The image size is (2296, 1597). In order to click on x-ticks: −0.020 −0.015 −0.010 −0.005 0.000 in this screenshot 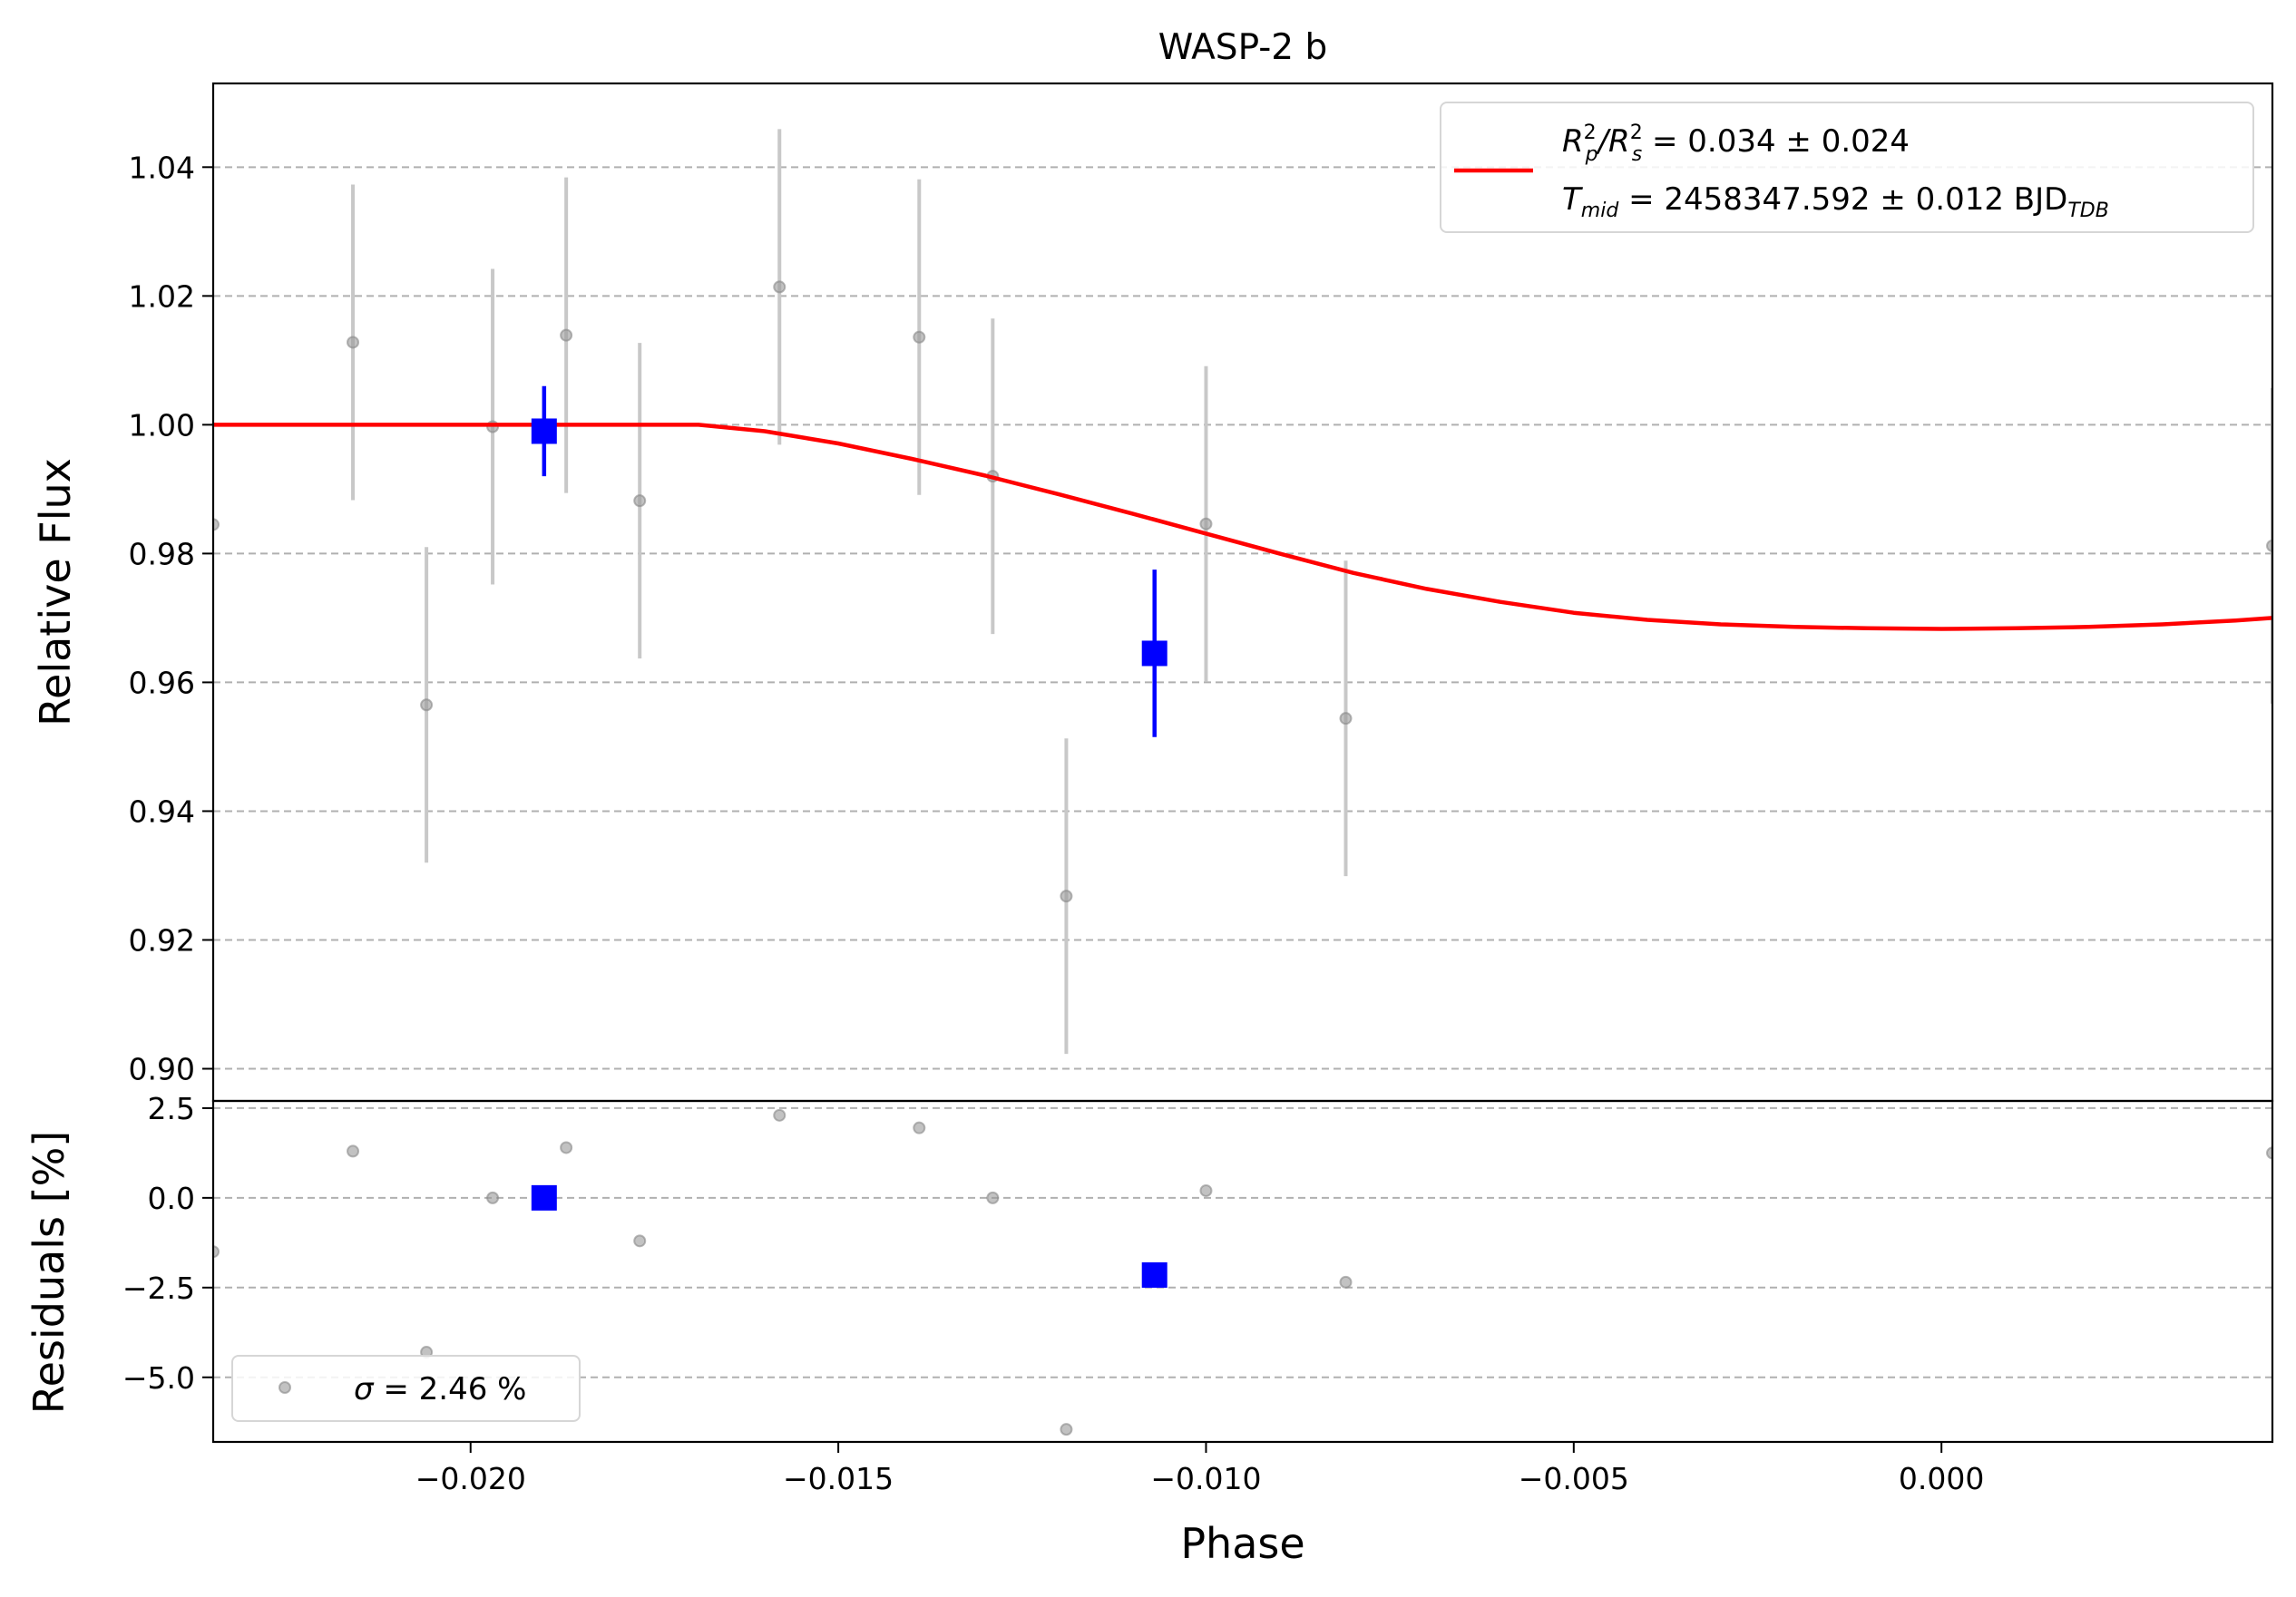, I will do `click(1199, 1469)`.